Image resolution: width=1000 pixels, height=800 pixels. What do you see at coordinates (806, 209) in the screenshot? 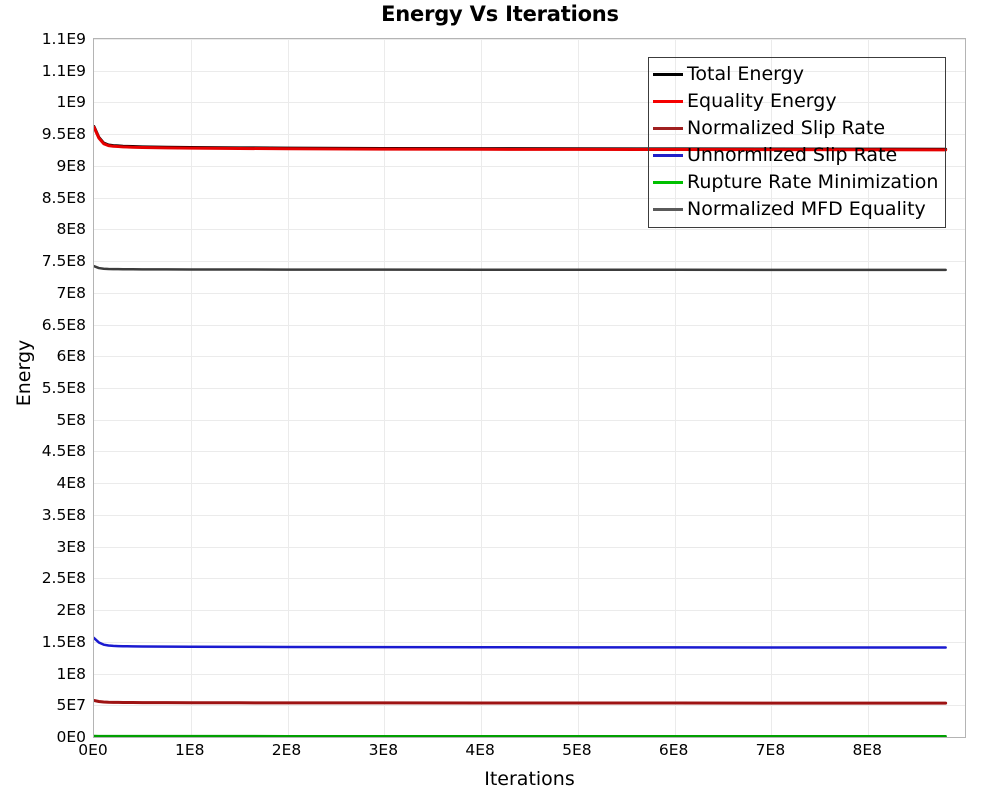
I see `legend-item-label: Normalized MFD Equality` at bounding box center [806, 209].